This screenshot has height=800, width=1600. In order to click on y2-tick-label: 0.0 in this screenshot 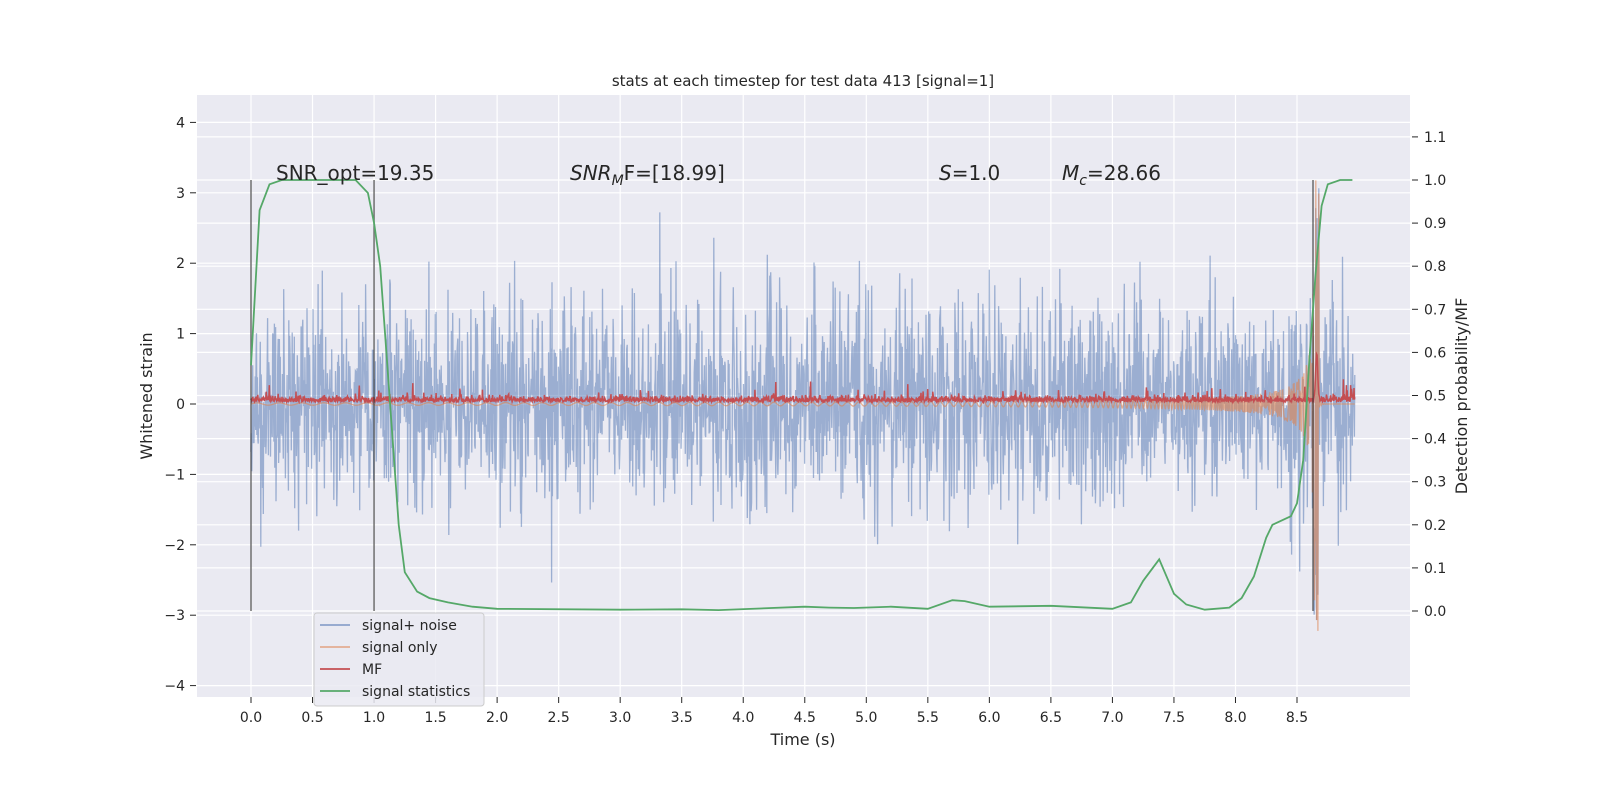, I will do `click(1435, 612)`.